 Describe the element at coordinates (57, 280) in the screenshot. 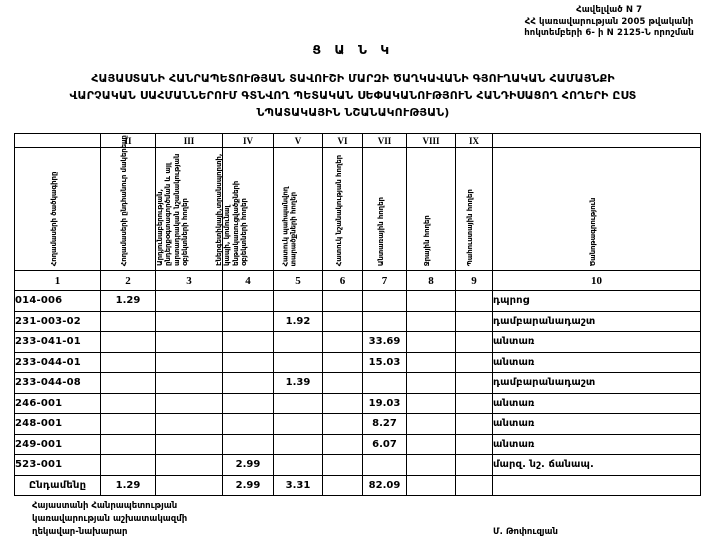

I see `numbering-1: 1` at that location.